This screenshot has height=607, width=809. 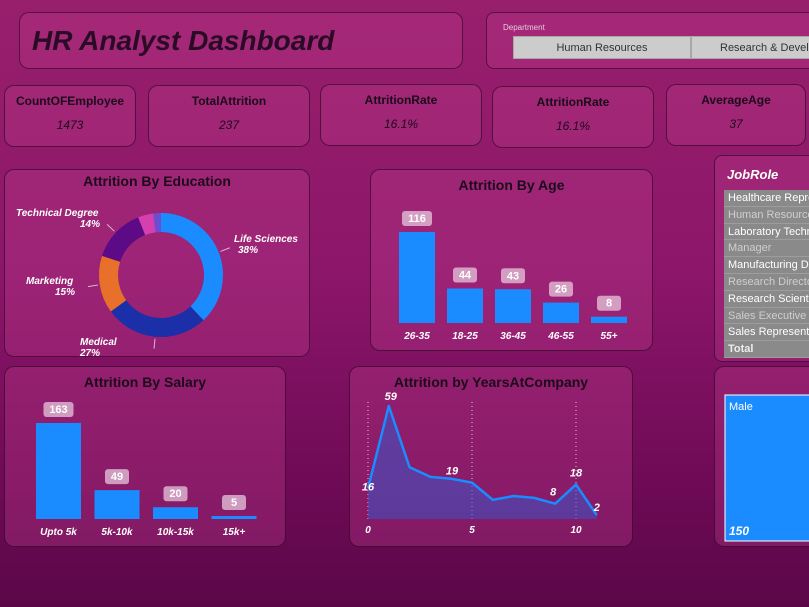 I want to click on donut-label-name: Life Sciences, so click(x=266, y=239).